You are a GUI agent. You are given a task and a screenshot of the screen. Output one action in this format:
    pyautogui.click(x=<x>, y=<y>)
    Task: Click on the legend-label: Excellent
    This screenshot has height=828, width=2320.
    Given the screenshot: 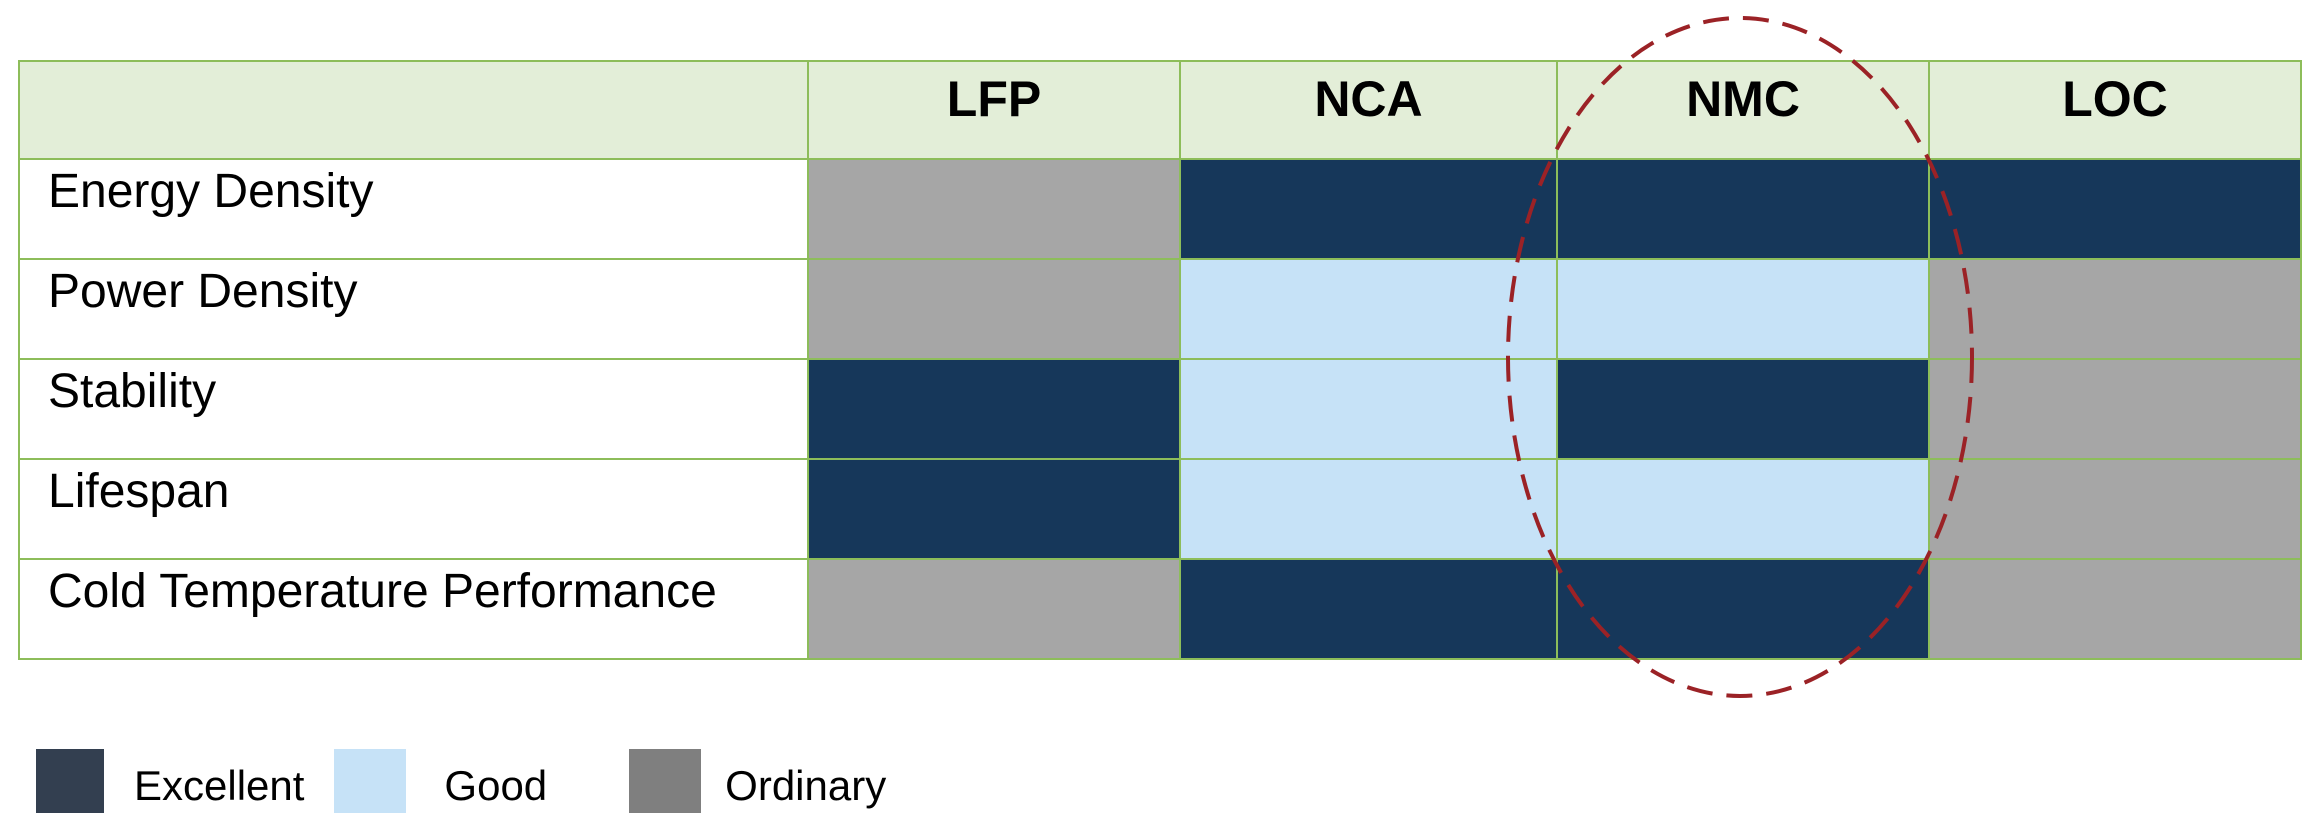 What is the action you would take?
    pyautogui.click(x=219, y=785)
    